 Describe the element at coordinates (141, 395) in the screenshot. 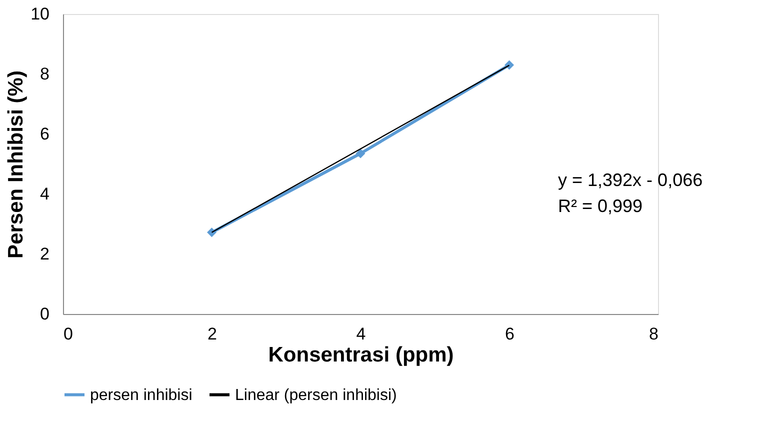

I see `legend-label: persen inhibisi` at that location.